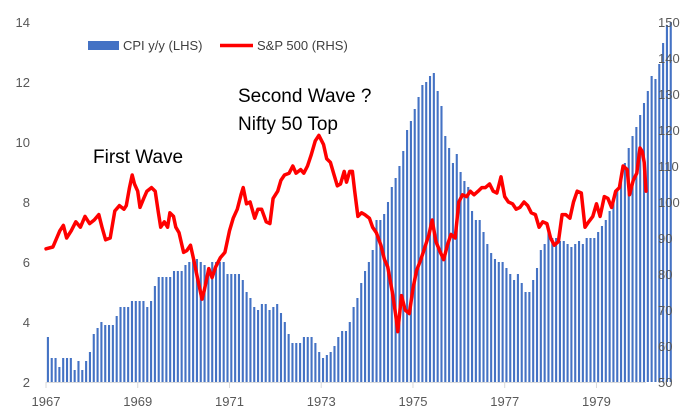 This screenshot has height=417, width=700. What do you see at coordinates (26, 262) in the screenshot?
I see `left-tick-label: 6` at bounding box center [26, 262].